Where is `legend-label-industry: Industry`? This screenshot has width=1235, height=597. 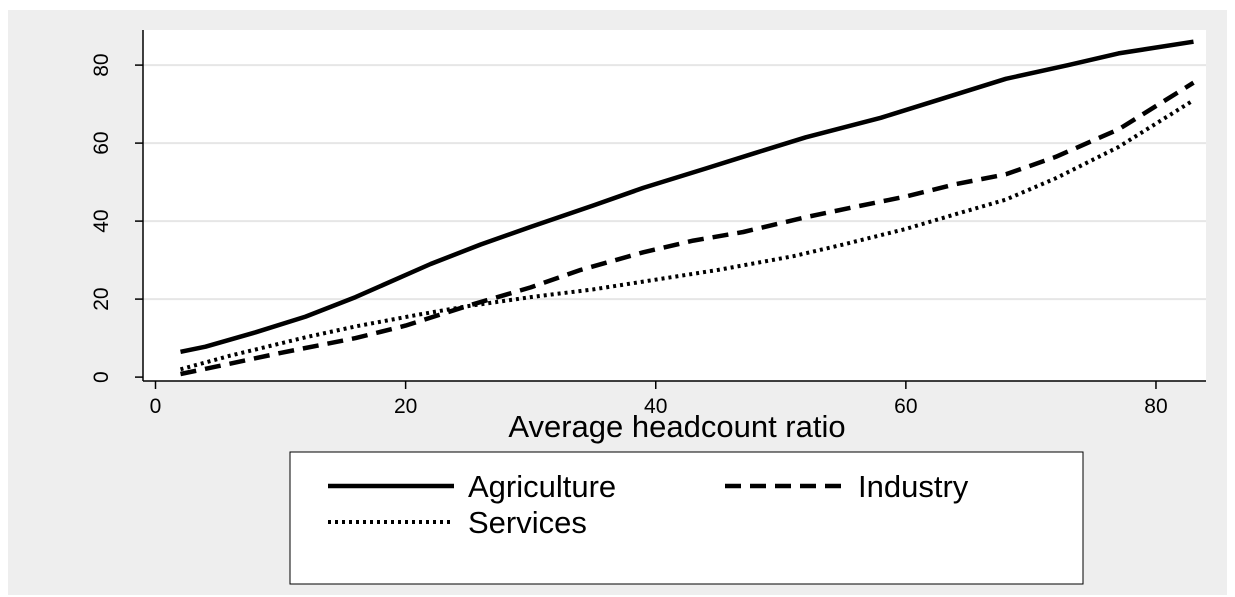
legend-label-industry: Industry is located at coordinates (913, 486).